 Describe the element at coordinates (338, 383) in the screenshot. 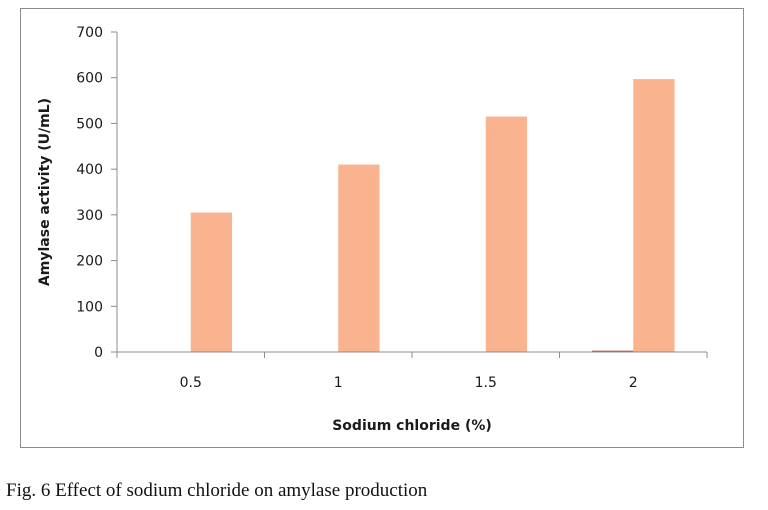

I see `x-tick-label: 1` at that location.